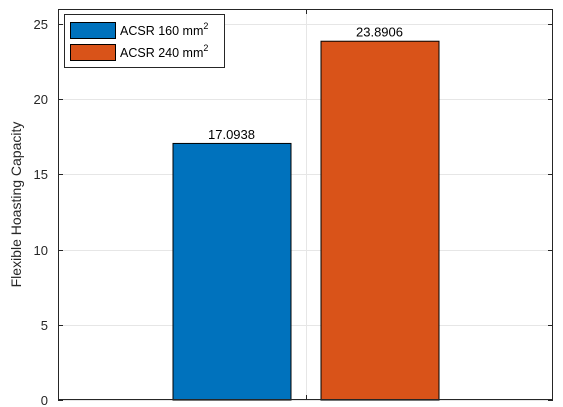  I want to click on y-tick-label: 20, so click(41, 99).